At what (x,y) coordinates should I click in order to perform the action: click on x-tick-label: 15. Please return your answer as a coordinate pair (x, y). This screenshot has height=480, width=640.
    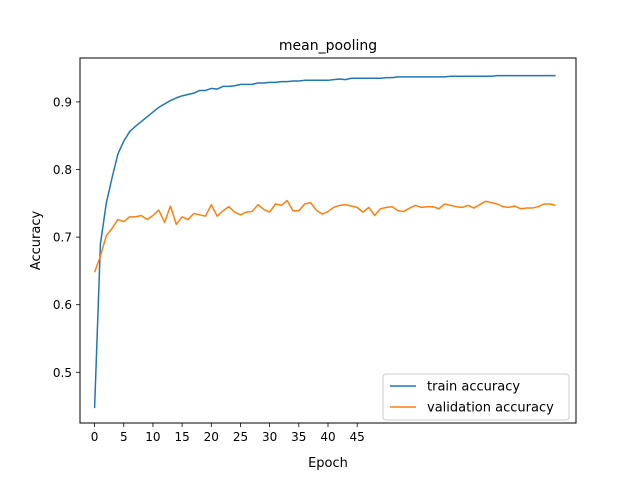
    Looking at the image, I should click on (181, 437).